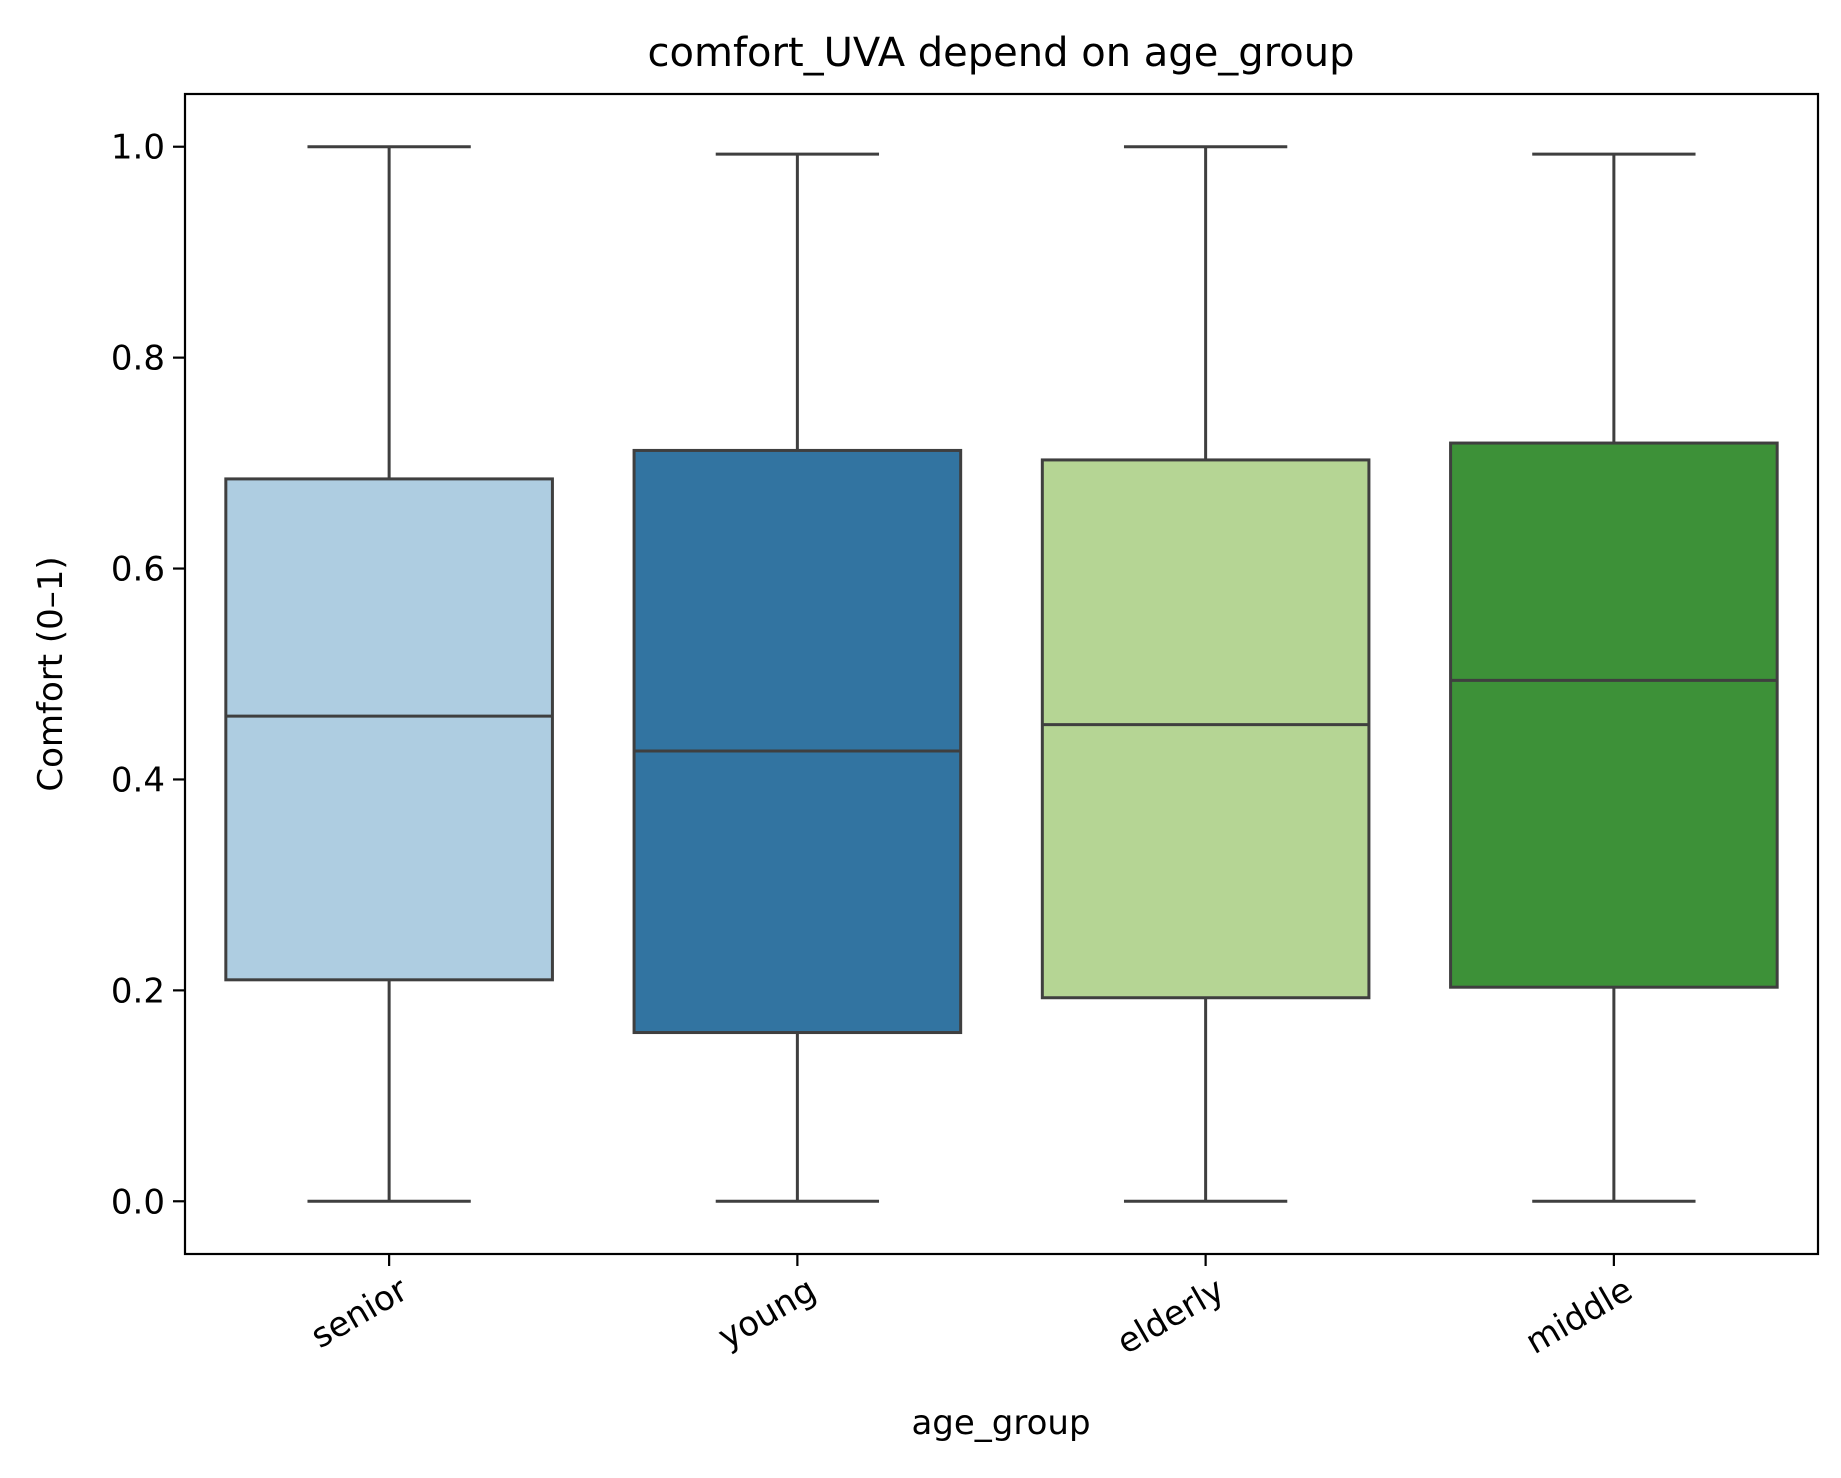 This screenshot has height=1478, width=1841. I want to click on box-middle, so click(1614, 677).